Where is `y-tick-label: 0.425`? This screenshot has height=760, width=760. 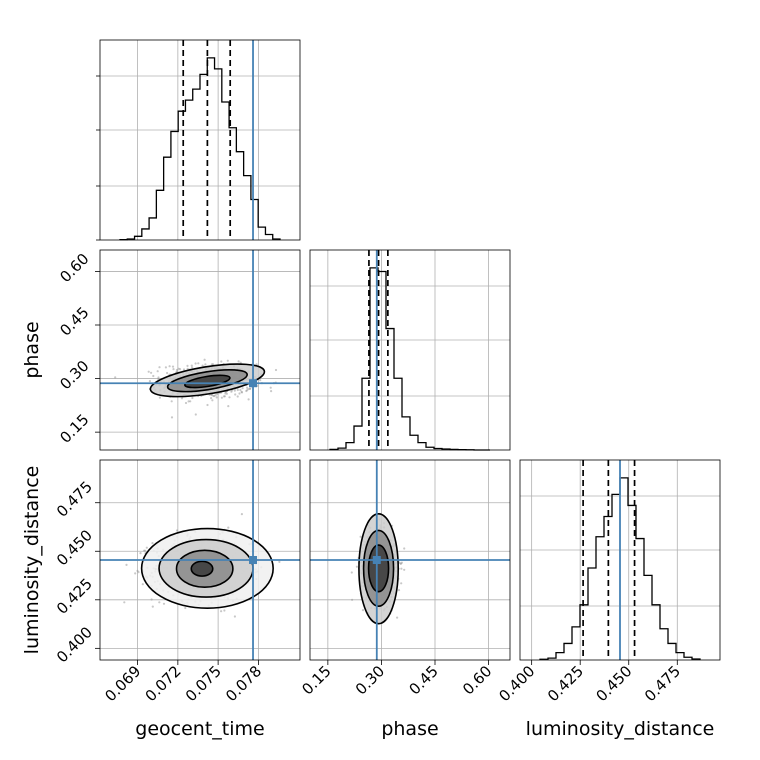 y-tick-label: 0.425 is located at coordinates (74, 596).